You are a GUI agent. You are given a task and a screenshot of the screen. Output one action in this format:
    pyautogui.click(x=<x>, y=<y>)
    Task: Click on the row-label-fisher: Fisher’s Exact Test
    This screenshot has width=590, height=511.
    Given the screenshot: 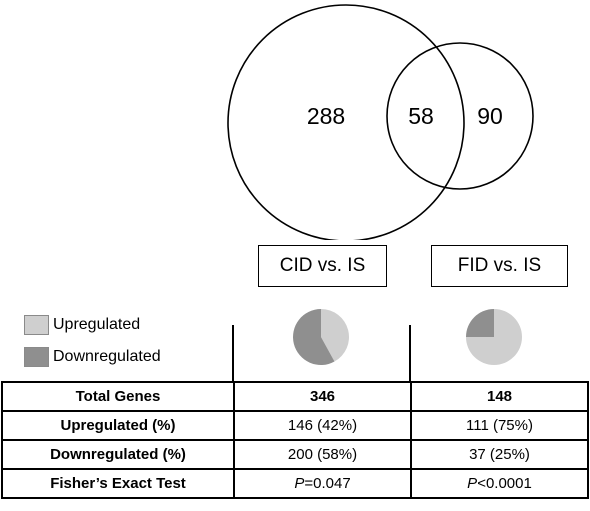 What is the action you would take?
    pyautogui.click(x=118, y=483)
    